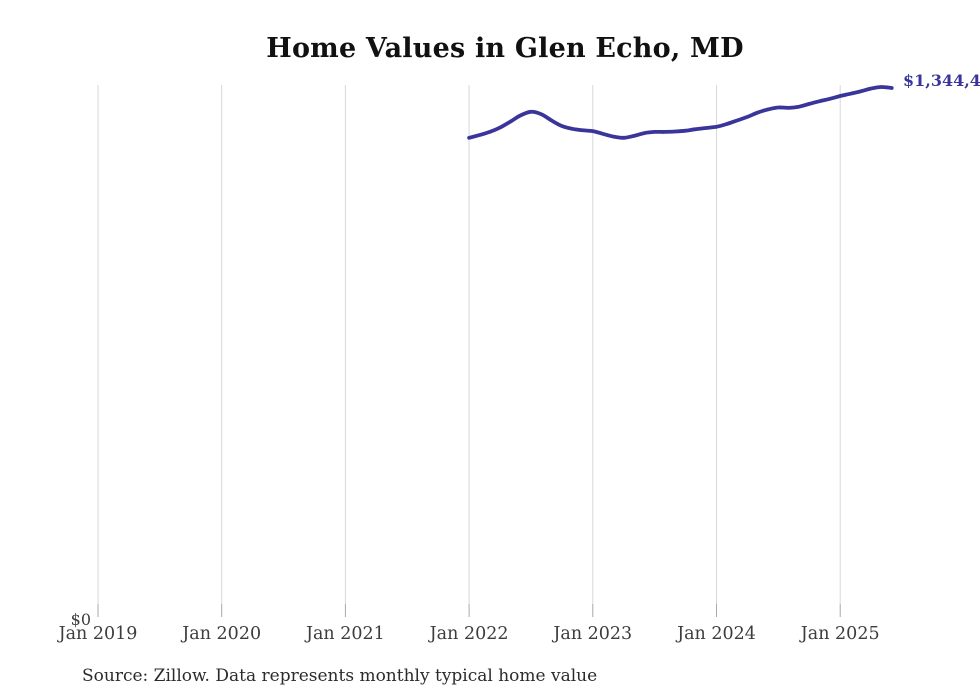 This screenshot has height=699, width=980. Describe the element at coordinates (222, 634) in the screenshot. I see `x-axis-label: Jan 2020` at that location.